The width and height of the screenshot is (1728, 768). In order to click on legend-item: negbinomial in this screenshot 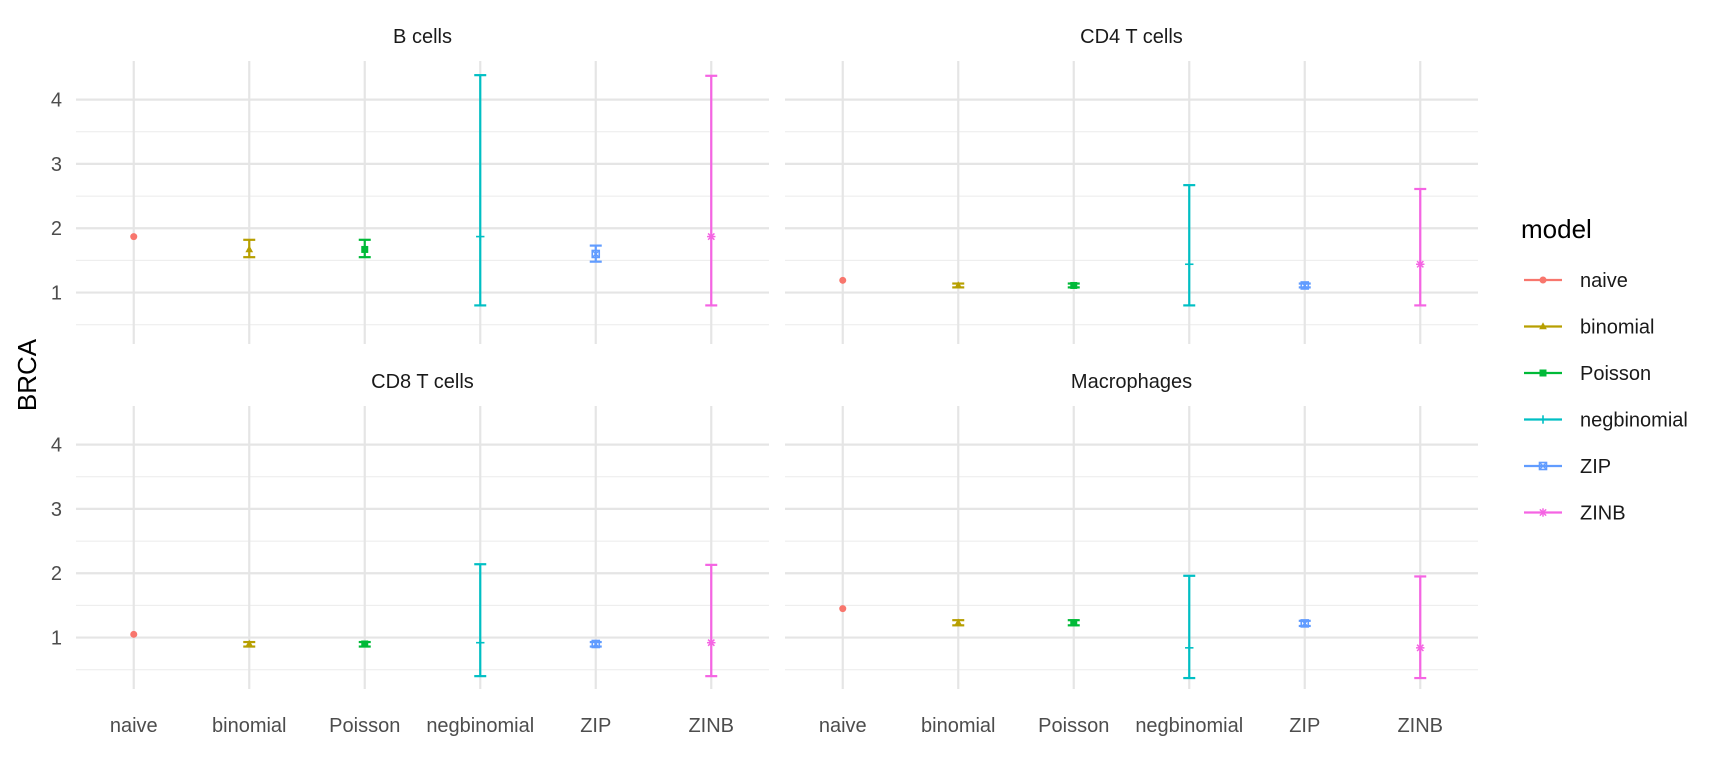, I will do `click(1606, 421)`.